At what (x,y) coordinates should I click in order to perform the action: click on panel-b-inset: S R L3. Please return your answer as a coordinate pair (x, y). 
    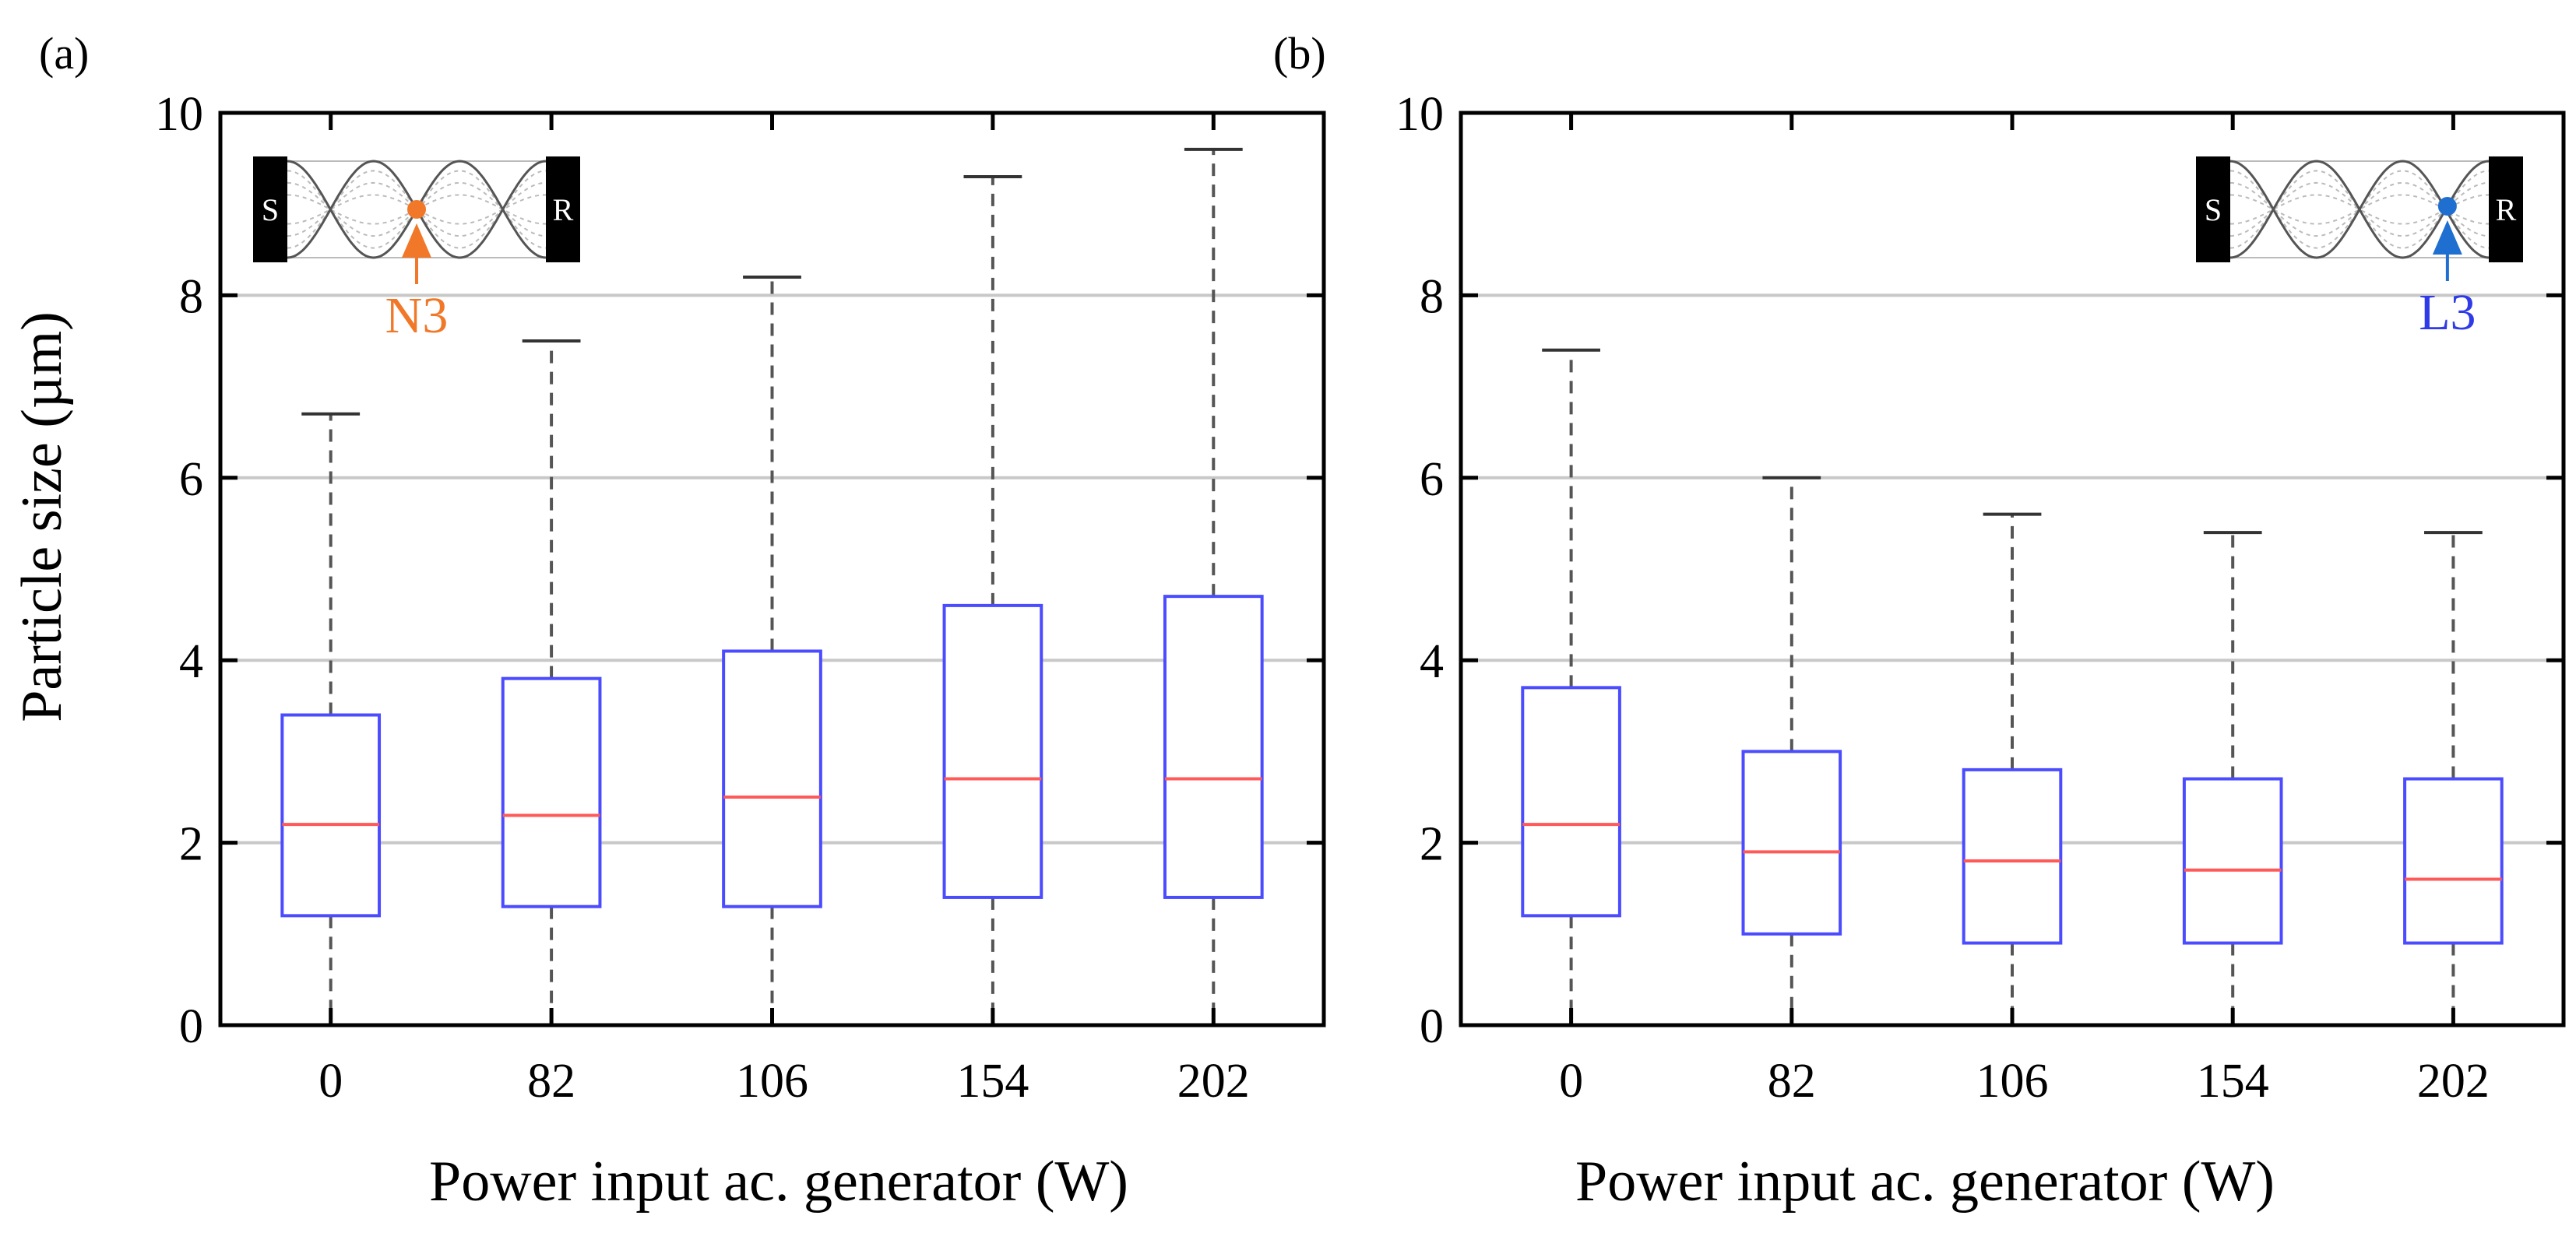
    Looking at the image, I should click on (2359, 248).